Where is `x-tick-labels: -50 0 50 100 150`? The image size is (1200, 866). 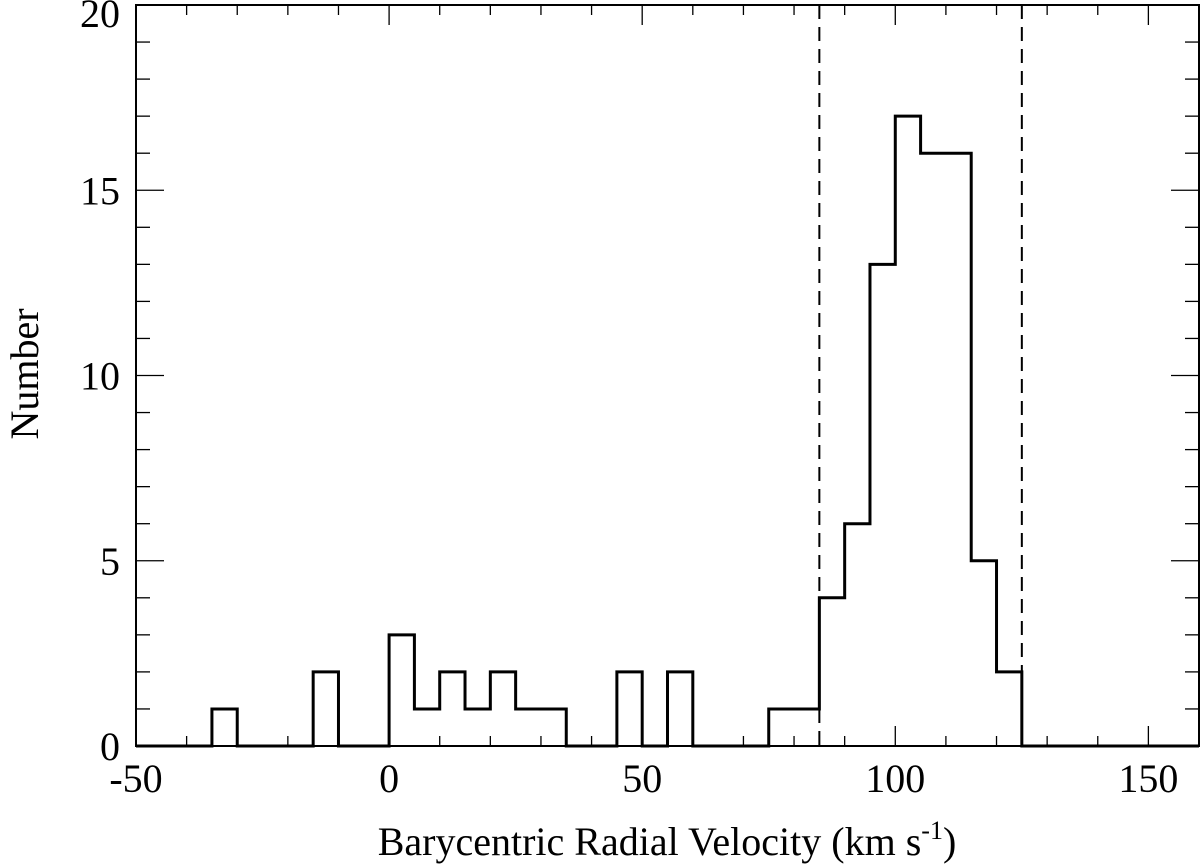 x-tick-labels: -50 0 50 100 150 is located at coordinates (643, 778).